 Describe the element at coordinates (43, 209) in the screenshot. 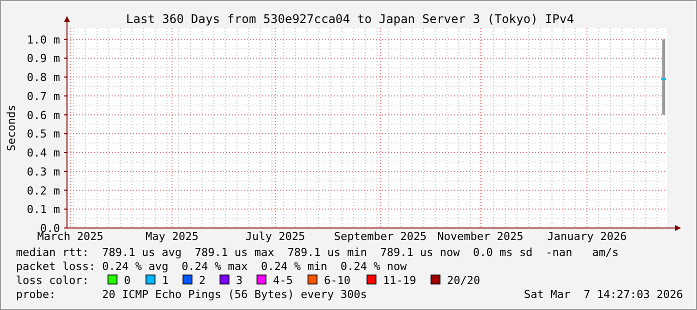

I see `y-tick-label: 0.1 m` at that location.